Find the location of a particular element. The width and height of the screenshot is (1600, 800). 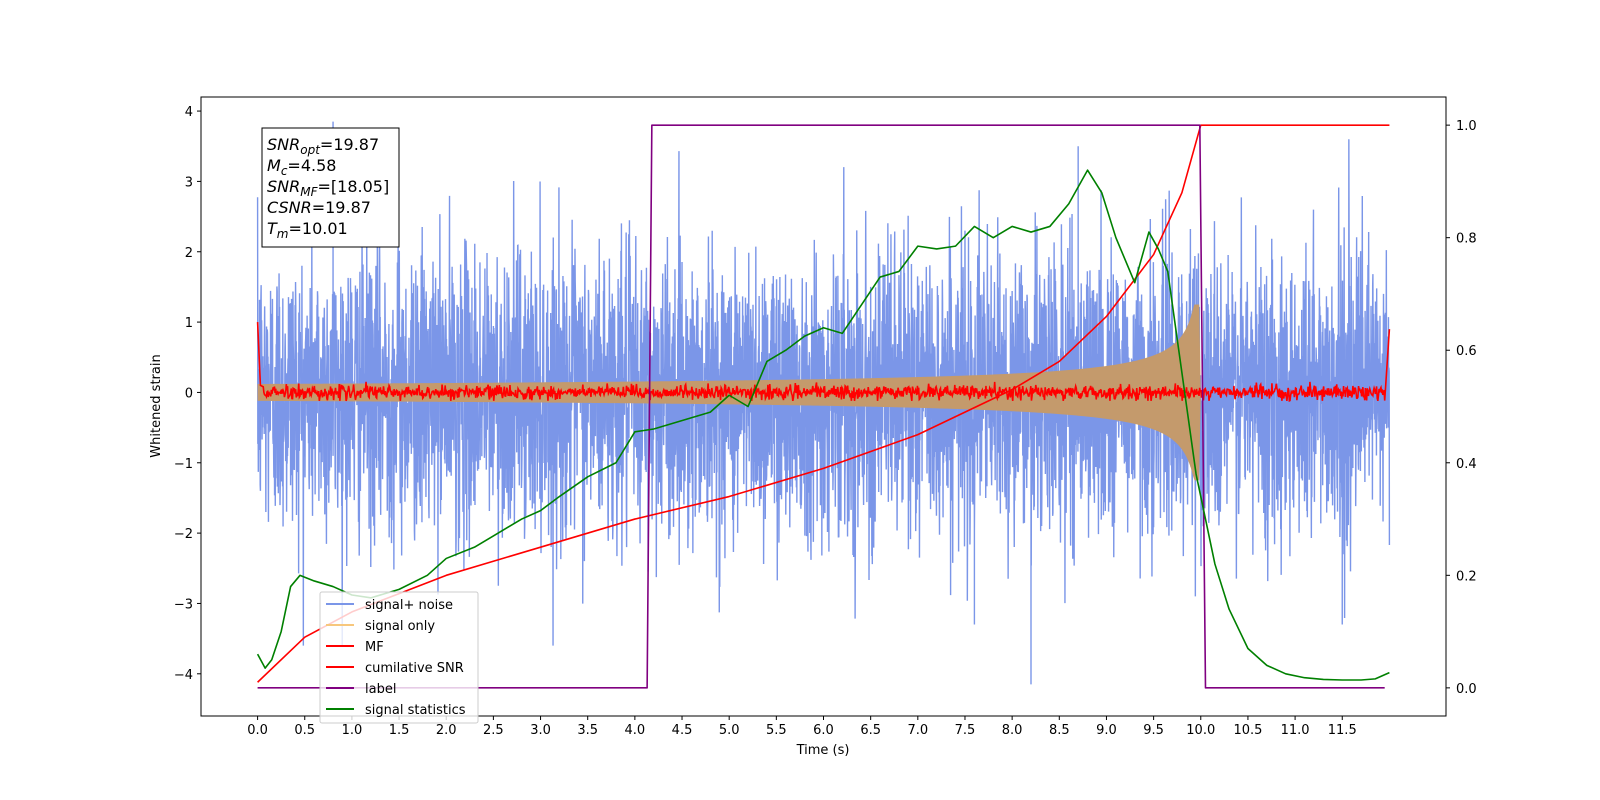

x-tick-label: 4.5 is located at coordinates (682, 730).